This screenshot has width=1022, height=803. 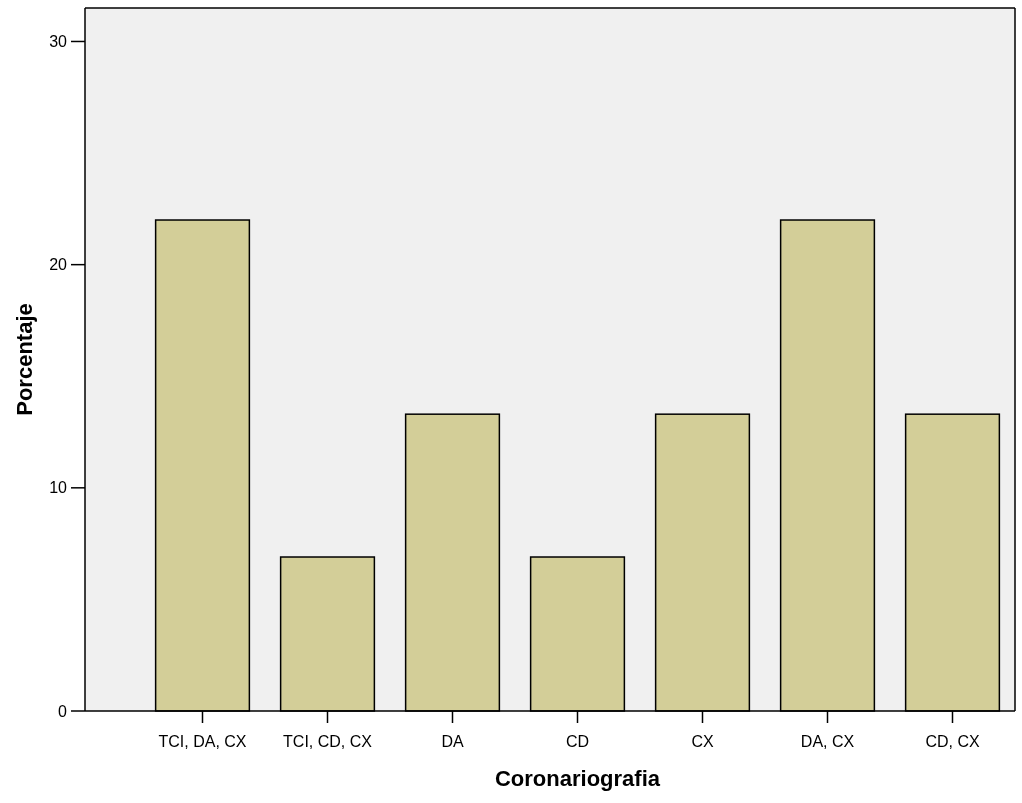 I want to click on x-tick-label: DA, CX, so click(x=827, y=741).